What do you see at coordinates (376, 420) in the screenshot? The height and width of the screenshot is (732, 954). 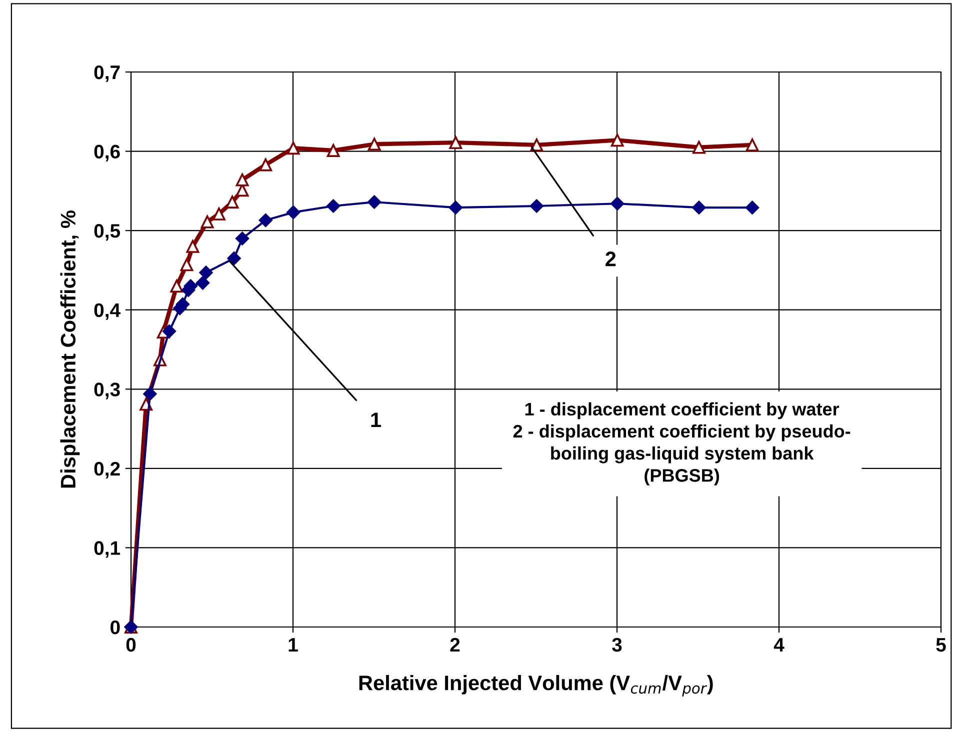 I see `text: 1` at bounding box center [376, 420].